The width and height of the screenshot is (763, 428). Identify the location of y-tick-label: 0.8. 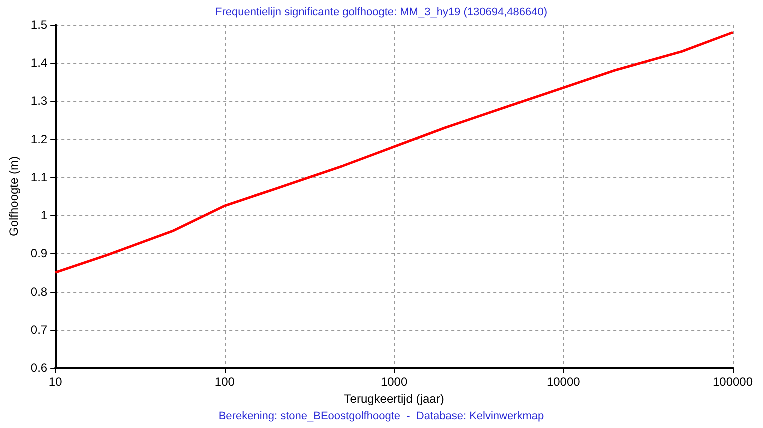
(39, 291).